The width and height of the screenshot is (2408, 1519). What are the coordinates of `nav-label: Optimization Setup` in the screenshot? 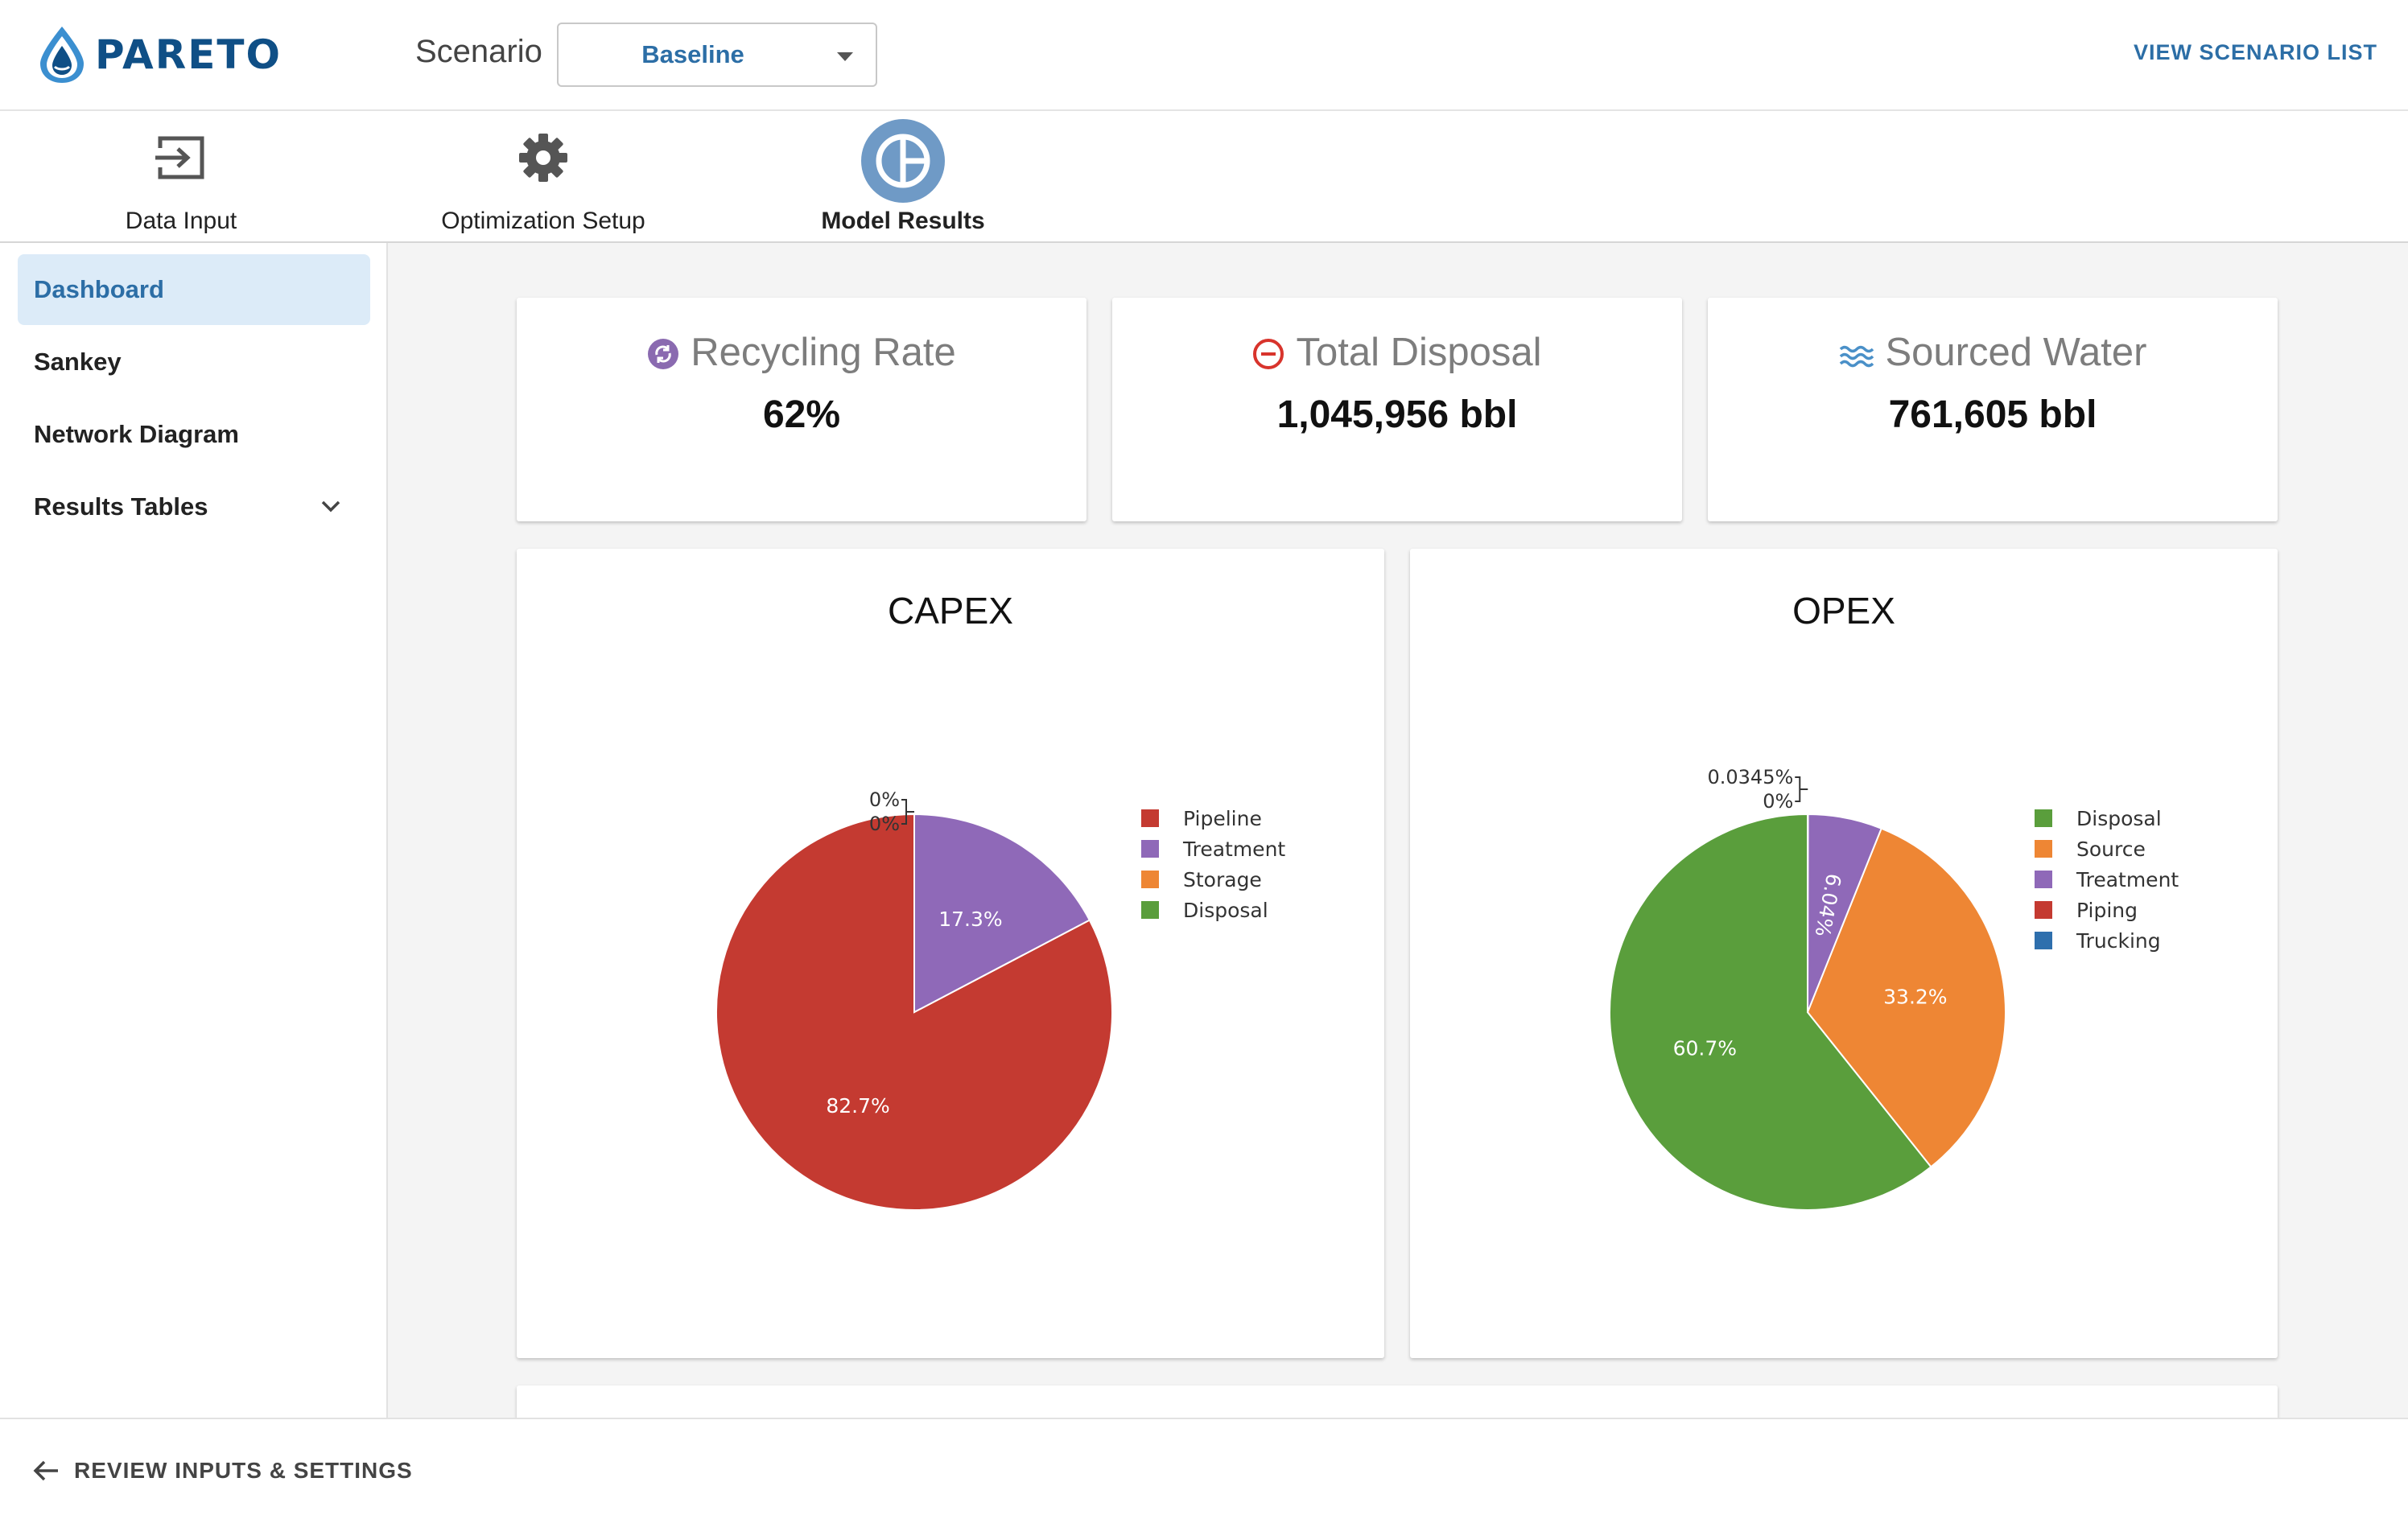 It's located at (543, 221).